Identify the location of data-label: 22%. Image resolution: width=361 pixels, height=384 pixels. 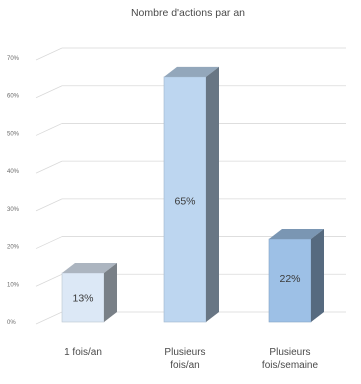
(289, 279).